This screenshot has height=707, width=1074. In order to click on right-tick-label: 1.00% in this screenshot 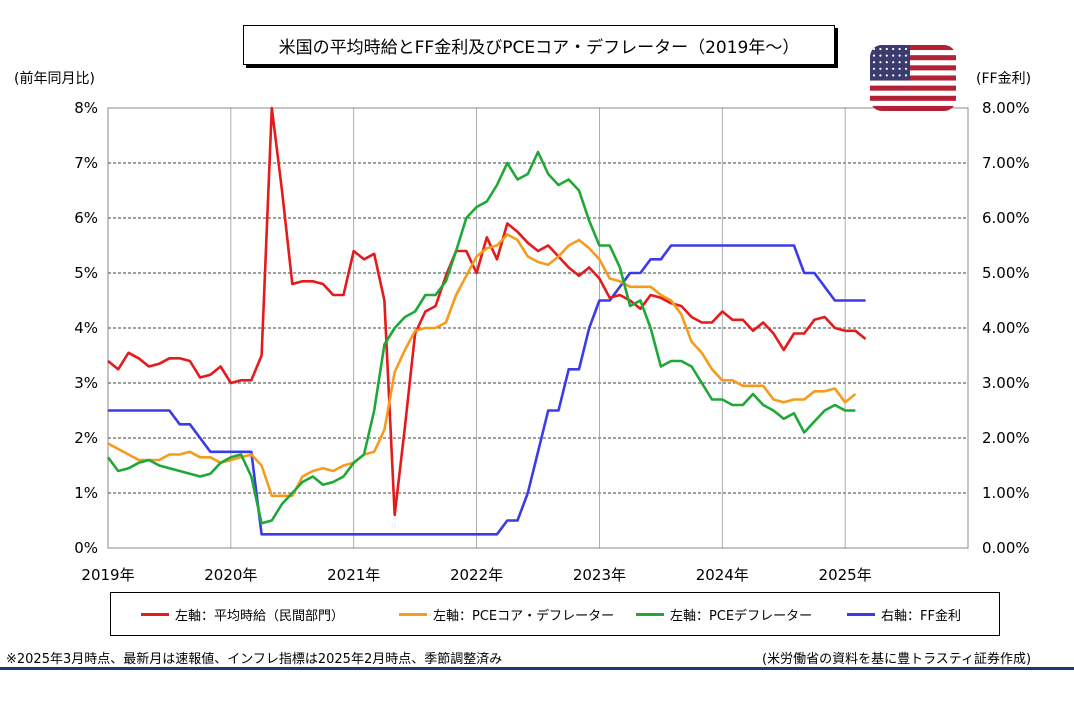, I will do `click(1006, 493)`.